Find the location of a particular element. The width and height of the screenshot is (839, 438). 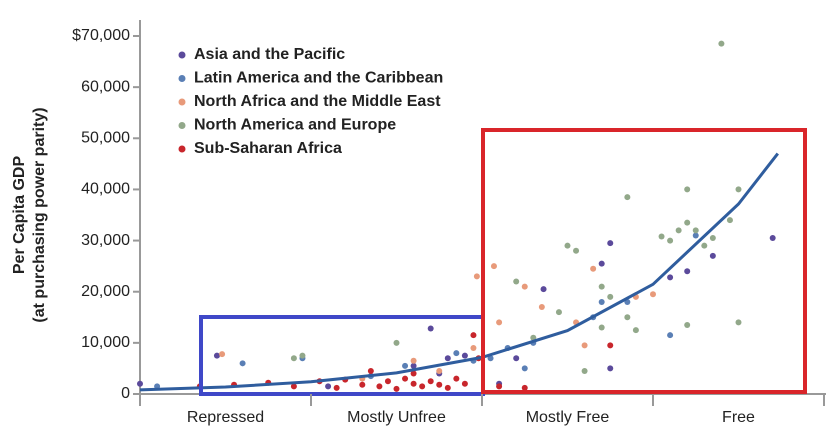

x-tick-label: Mostly Unfree is located at coordinates (396, 417).